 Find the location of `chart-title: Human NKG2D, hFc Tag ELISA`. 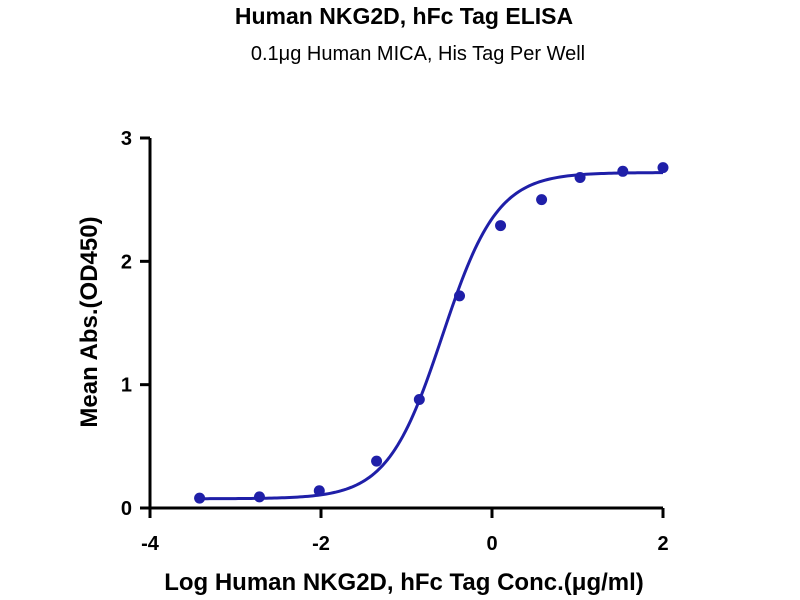

chart-title: Human NKG2D, hFc Tag ELISA is located at coordinates (404, 16).